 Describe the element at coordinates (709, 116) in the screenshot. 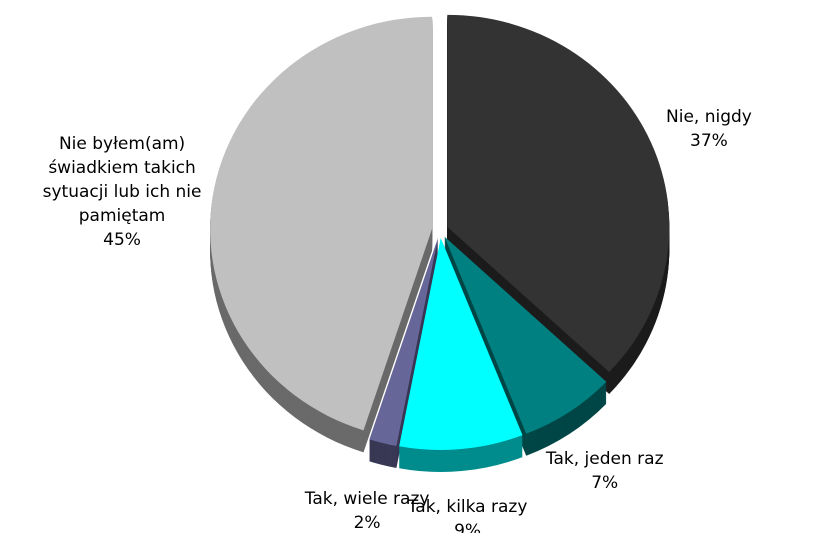

I see `category-name: Nie, nigdy` at that location.